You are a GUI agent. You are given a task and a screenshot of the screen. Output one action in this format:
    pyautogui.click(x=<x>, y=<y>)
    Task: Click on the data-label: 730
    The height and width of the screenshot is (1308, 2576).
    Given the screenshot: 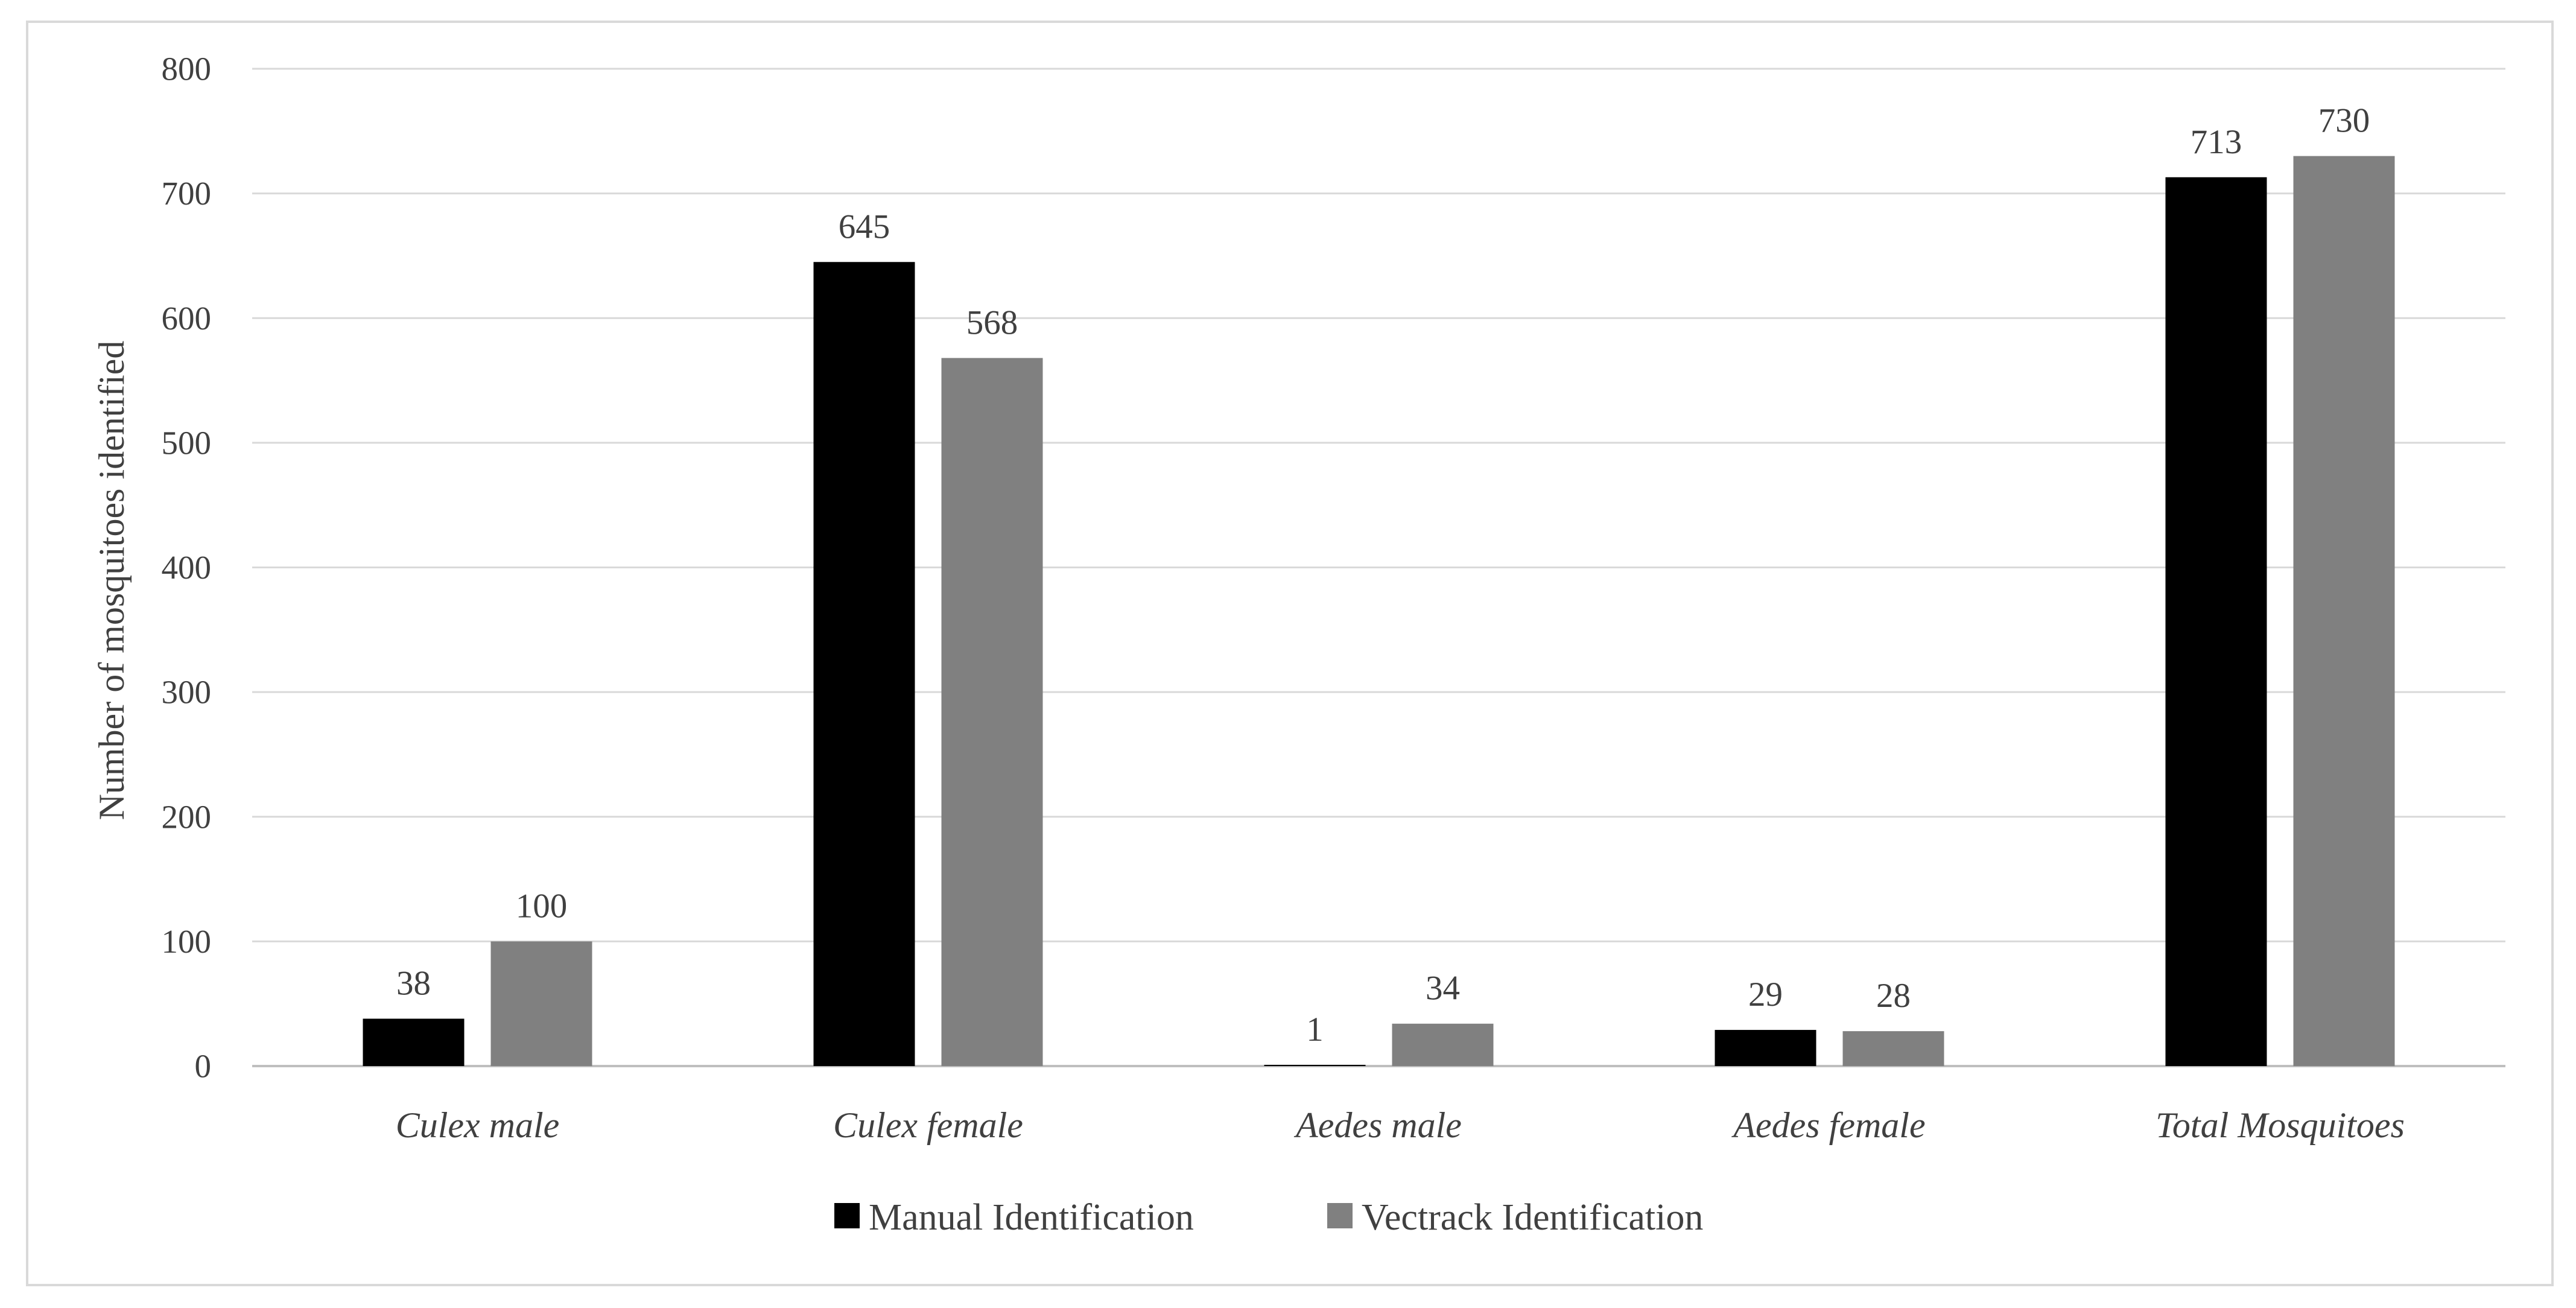 What is the action you would take?
    pyautogui.click(x=2344, y=121)
    